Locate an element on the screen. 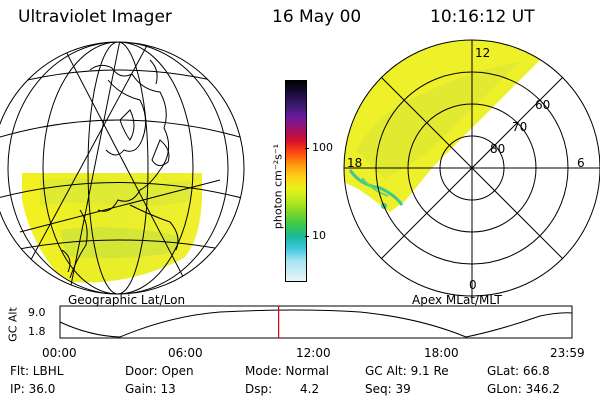 The height and width of the screenshot is (400, 600). timeline-x-tick-1800: 18:00 is located at coordinates (441, 353).